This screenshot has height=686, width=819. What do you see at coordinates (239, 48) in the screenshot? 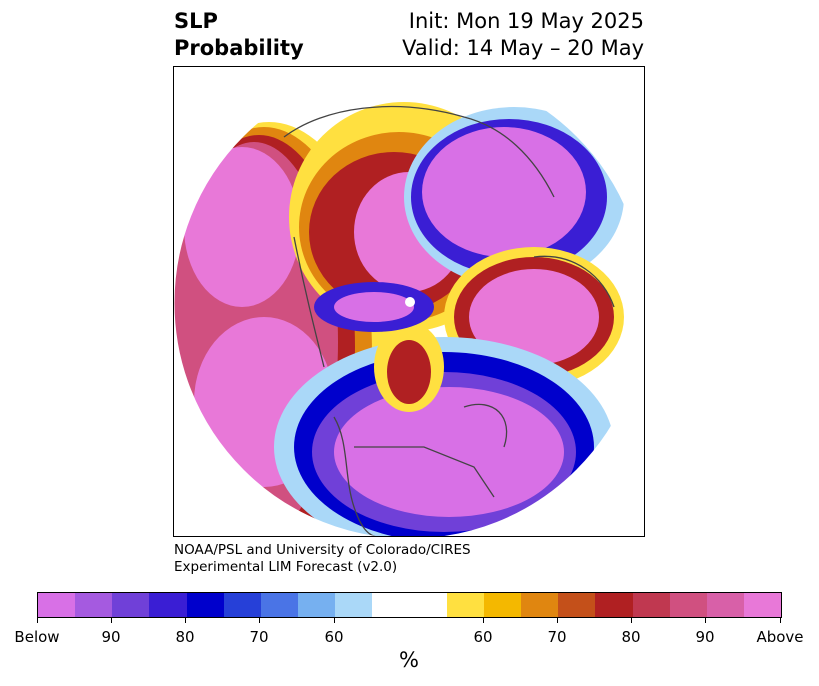
I see `title-type: Probability` at bounding box center [239, 48].